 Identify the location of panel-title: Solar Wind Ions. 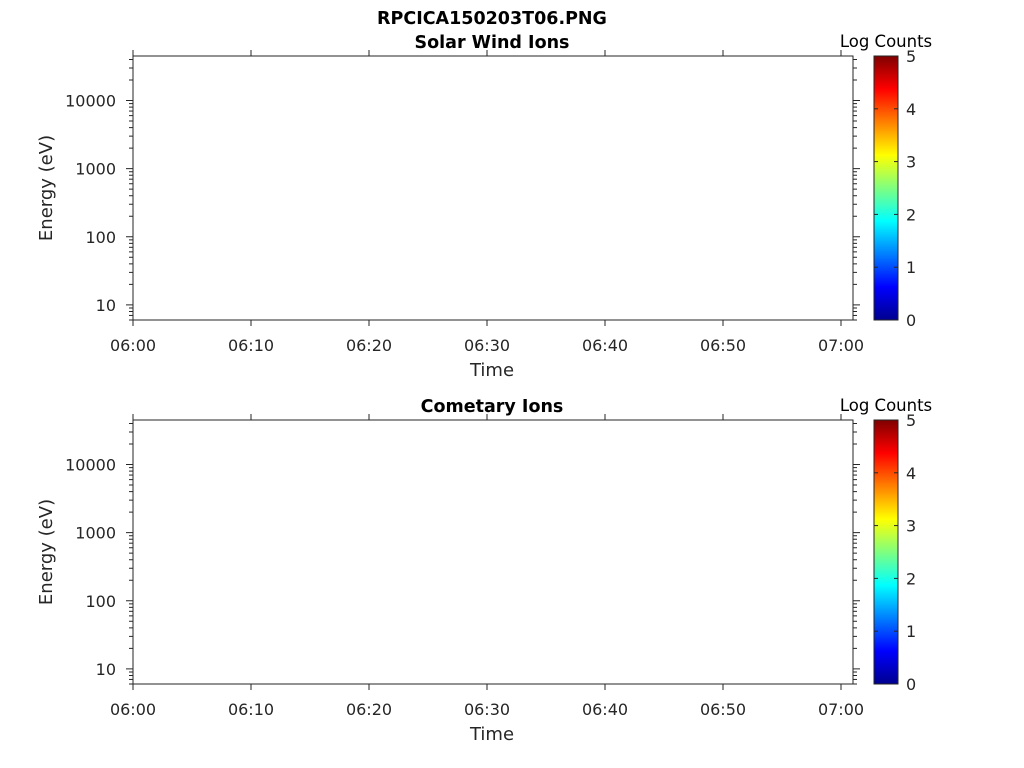
(492, 43).